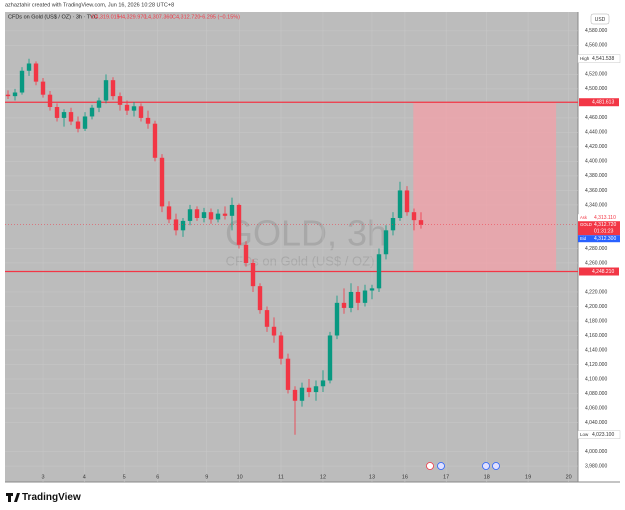  I want to click on legend-value: O4,319.015, so click(105, 17).